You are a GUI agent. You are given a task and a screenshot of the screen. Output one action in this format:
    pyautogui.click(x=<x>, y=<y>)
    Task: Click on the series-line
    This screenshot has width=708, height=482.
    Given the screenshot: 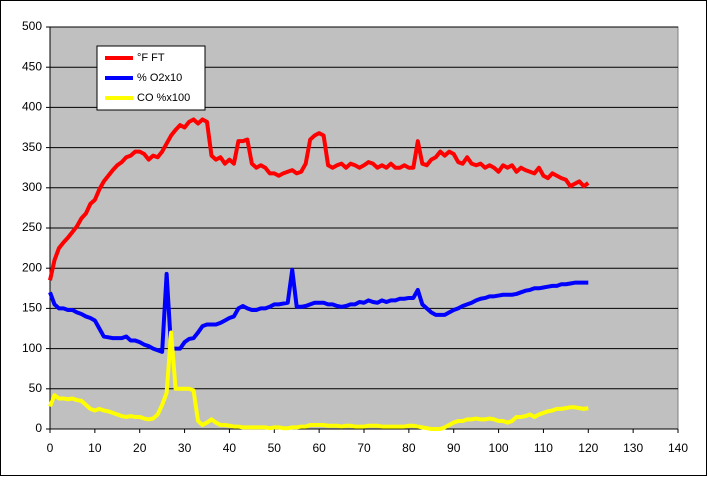 What is the action you would take?
    pyautogui.click(x=318, y=310)
    